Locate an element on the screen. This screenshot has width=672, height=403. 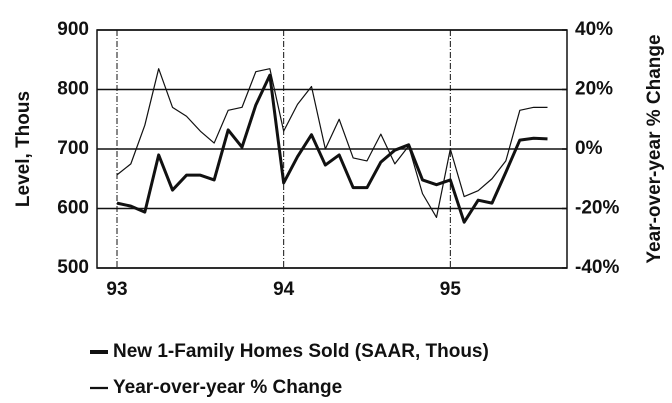
y2-axis-label: Year-over-year % Change is located at coordinates (654, 148).